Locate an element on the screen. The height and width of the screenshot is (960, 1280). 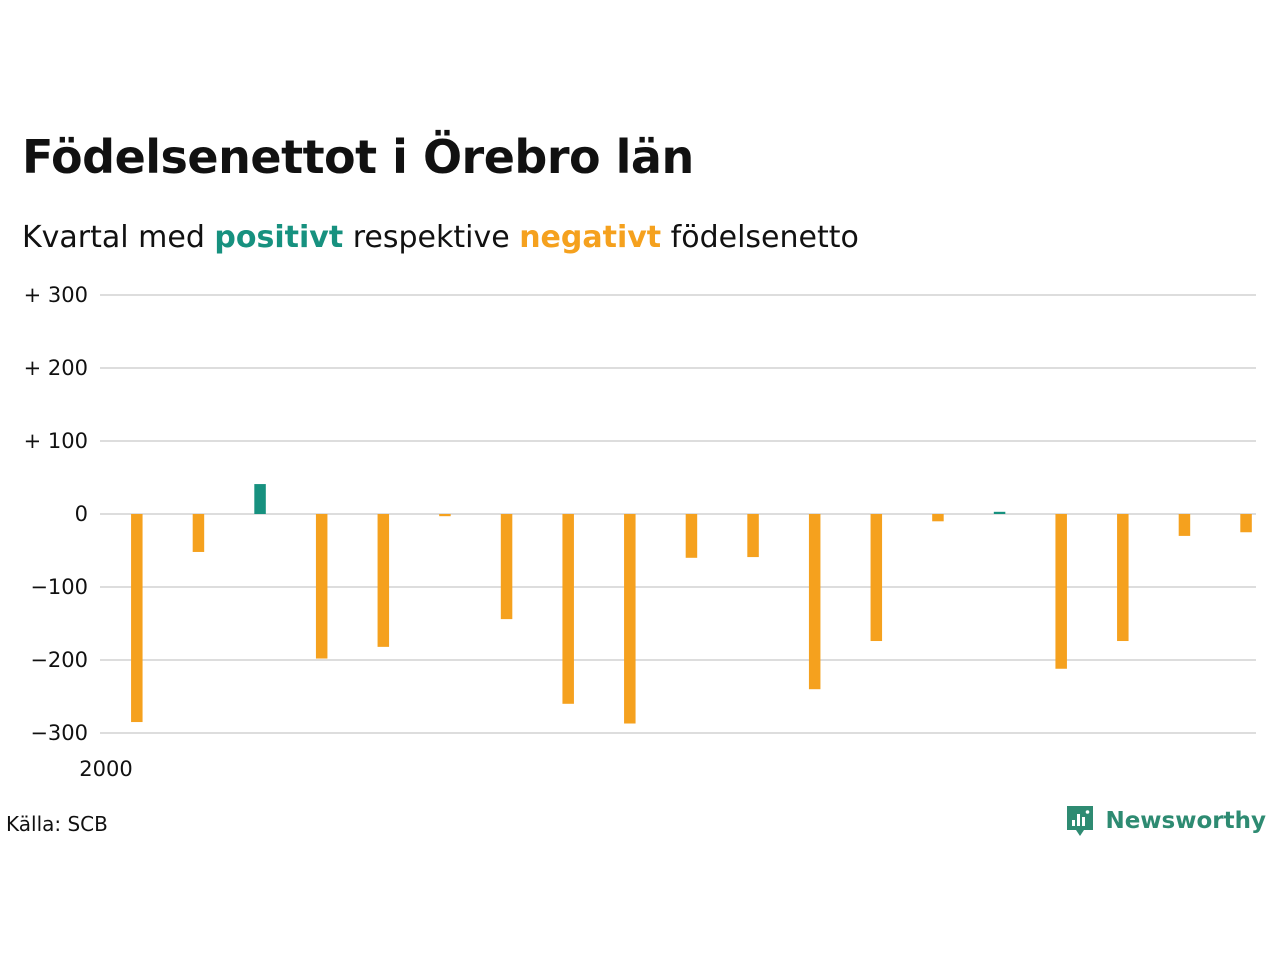
bar-2003Q2 is located at coordinates (938, 518).